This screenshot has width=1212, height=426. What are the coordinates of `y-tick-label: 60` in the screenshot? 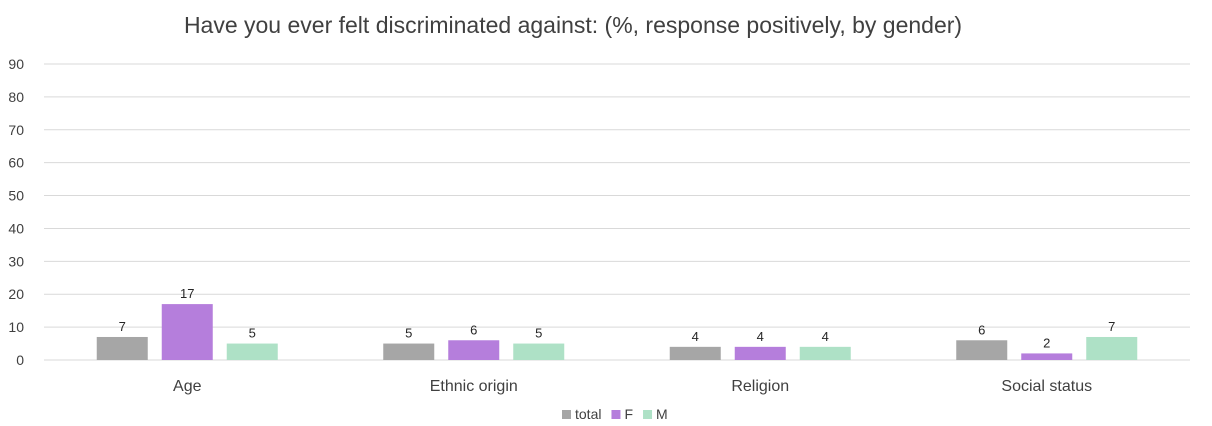 It's located at (16, 163).